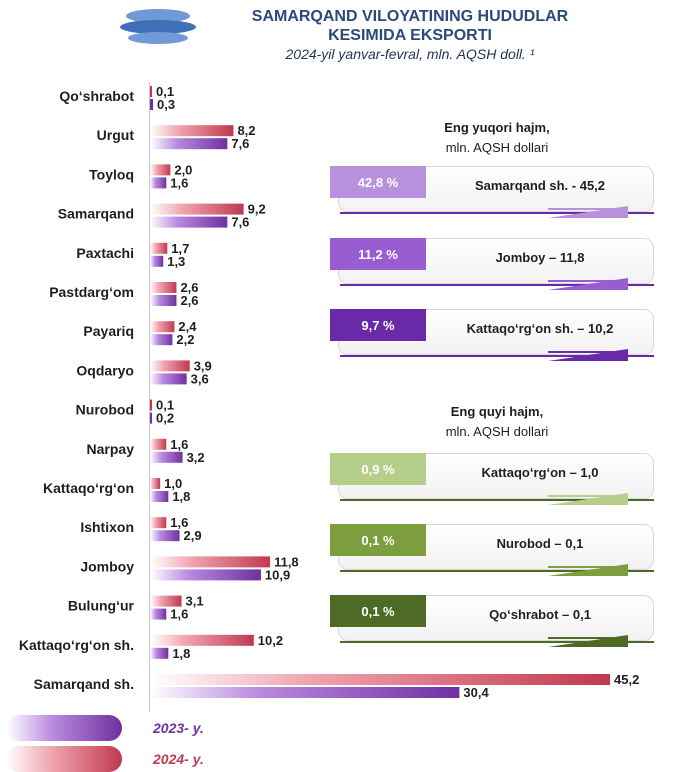  Describe the element at coordinates (185, 339) in the screenshot. I see `data-label-2023: 2,2` at that location.